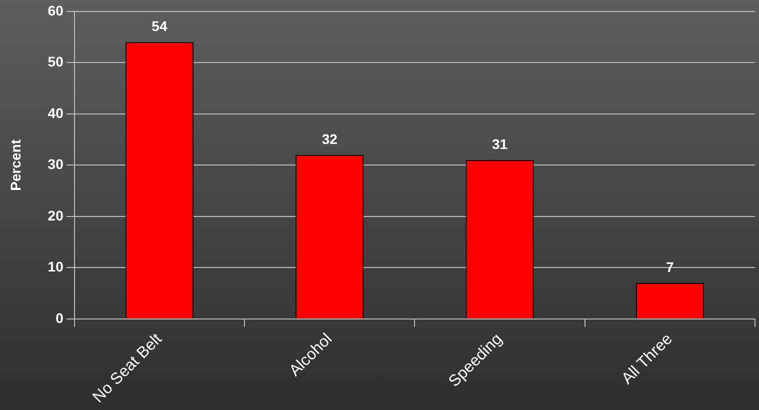 The height and width of the screenshot is (410, 759). I want to click on y-tick-label: 30, so click(56, 164).